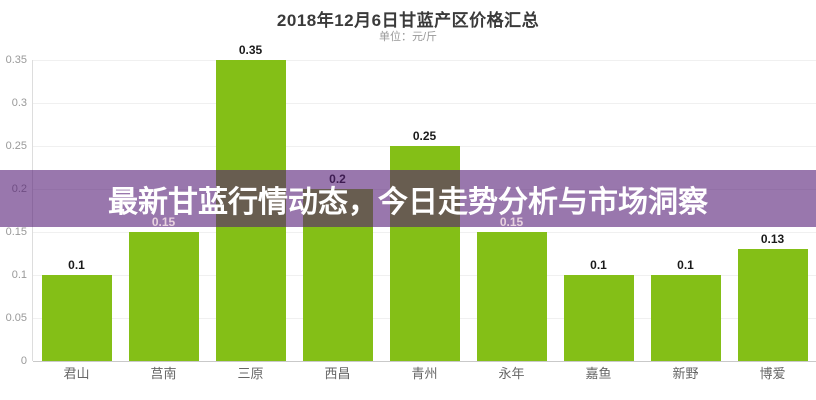 This screenshot has width=816, height=400. What do you see at coordinates (16, 318) in the screenshot?
I see `y-axis-label: 0.05` at bounding box center [16, 318].